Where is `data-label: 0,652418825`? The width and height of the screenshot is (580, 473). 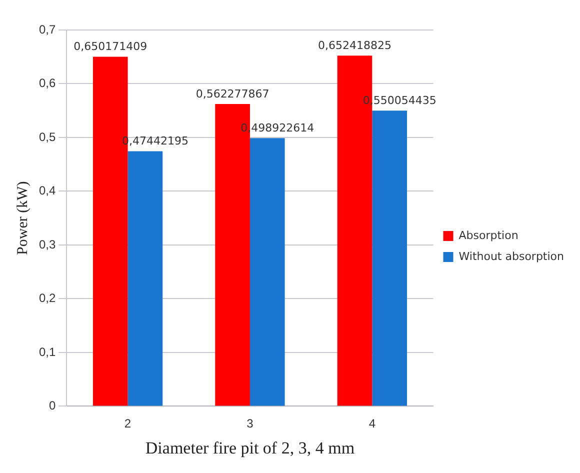 data-label: 0,652418825 is located at coordinates (355, 45).